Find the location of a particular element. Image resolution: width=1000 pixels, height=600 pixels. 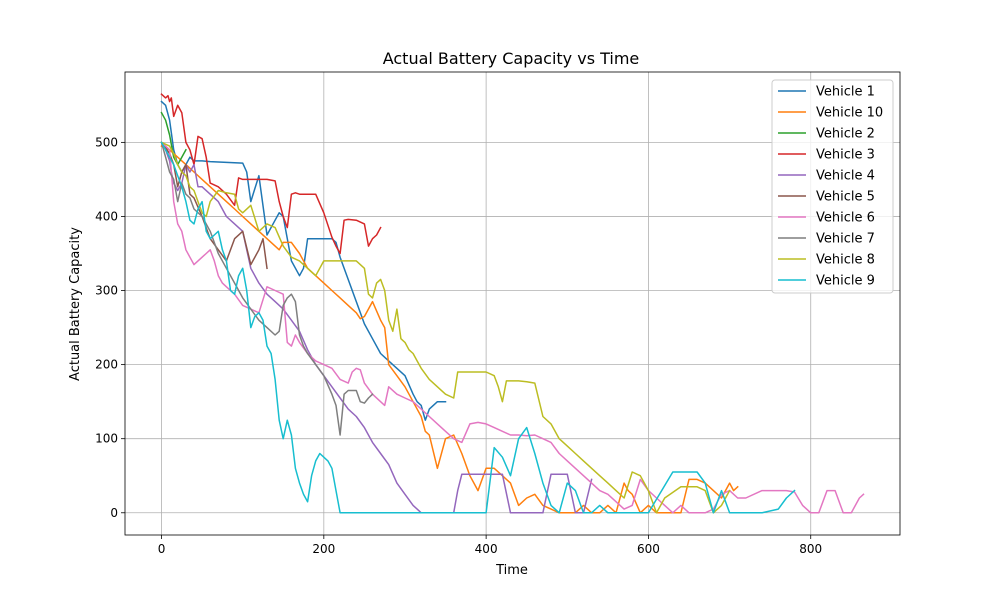

legend-label: Vehicle 6 is located at coordinates (845, 218).